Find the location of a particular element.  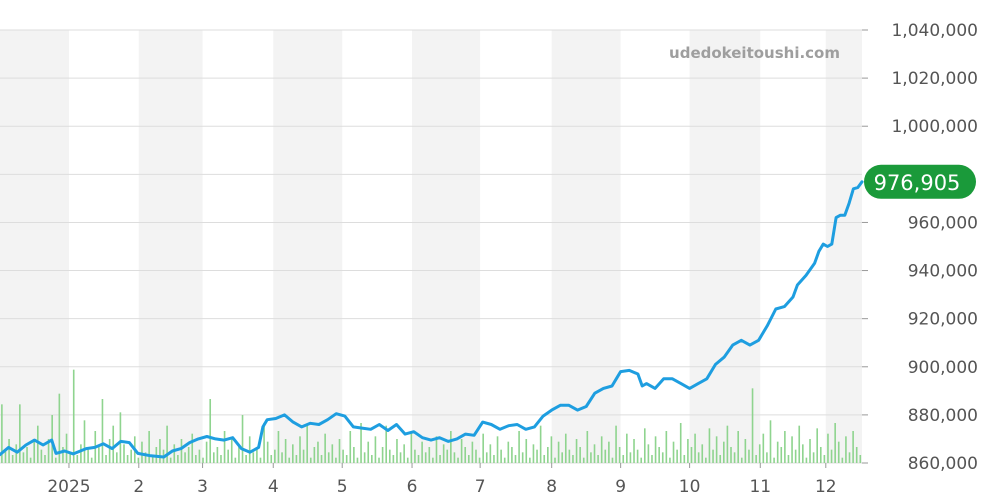

y-tick-label: 1,000,000 is located at coordinates (934, 127).